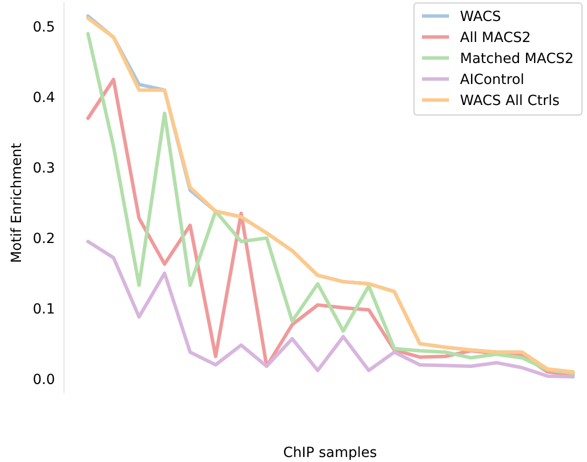 Image resolution: width=587 pixels, height=462 pixels. Describe the element at coordinates (510, 100) in the screenshot. I see `legend-label: WACS All Ctrls` at that location.